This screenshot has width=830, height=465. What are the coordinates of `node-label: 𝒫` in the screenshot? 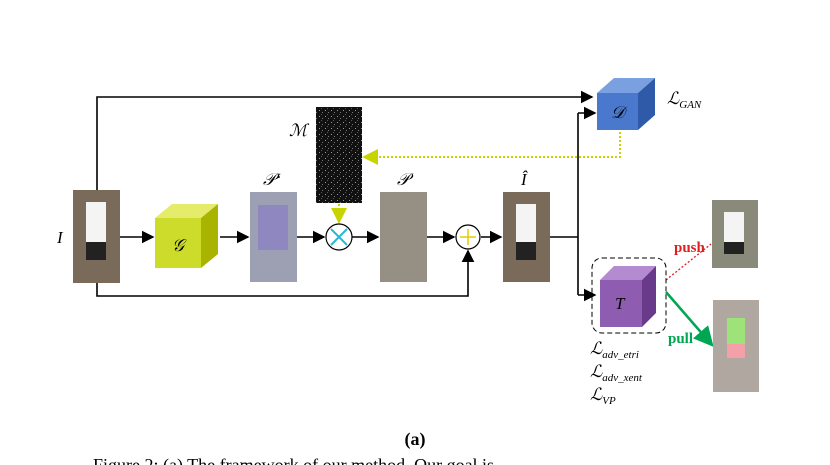 It's located at (405, 179).